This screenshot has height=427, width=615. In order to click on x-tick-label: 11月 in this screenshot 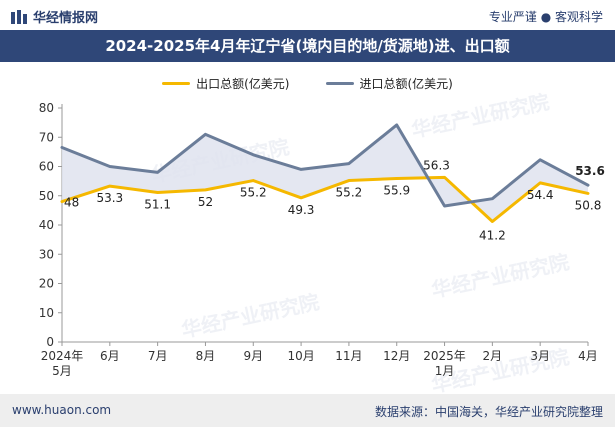, I will do `click(348, 356)`.